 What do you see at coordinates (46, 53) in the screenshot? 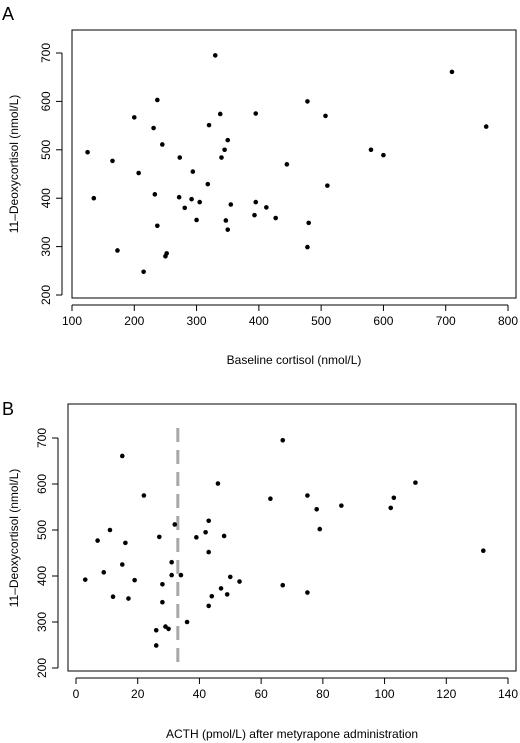
I see `y-tick-label: 700` at bounding box center [46, 53].